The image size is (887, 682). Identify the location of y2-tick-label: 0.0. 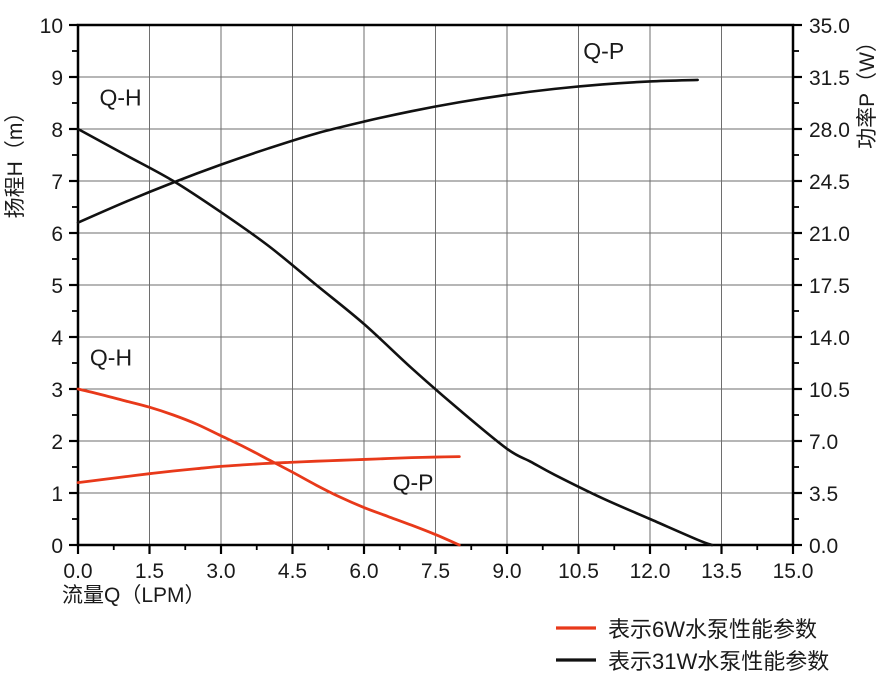
(823, 546).